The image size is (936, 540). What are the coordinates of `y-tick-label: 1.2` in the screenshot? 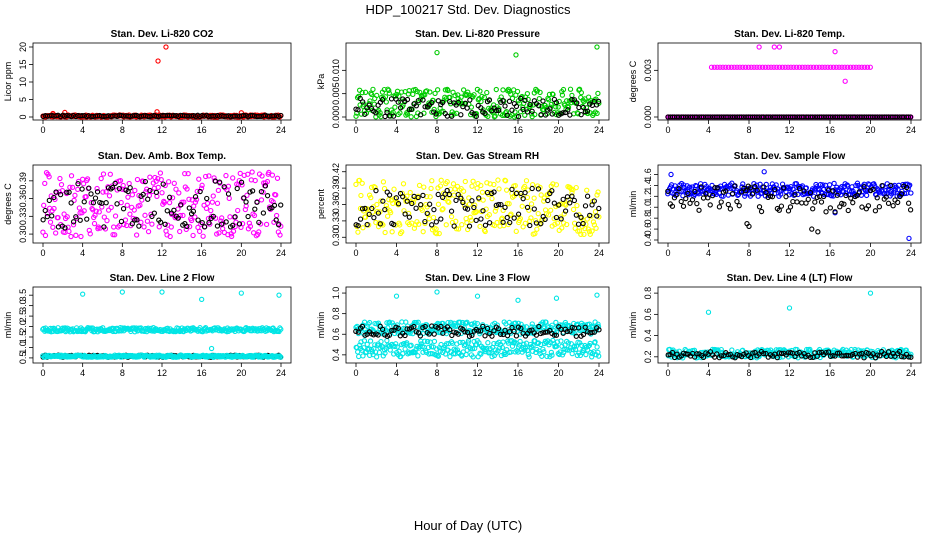 It's located at (648, 196).